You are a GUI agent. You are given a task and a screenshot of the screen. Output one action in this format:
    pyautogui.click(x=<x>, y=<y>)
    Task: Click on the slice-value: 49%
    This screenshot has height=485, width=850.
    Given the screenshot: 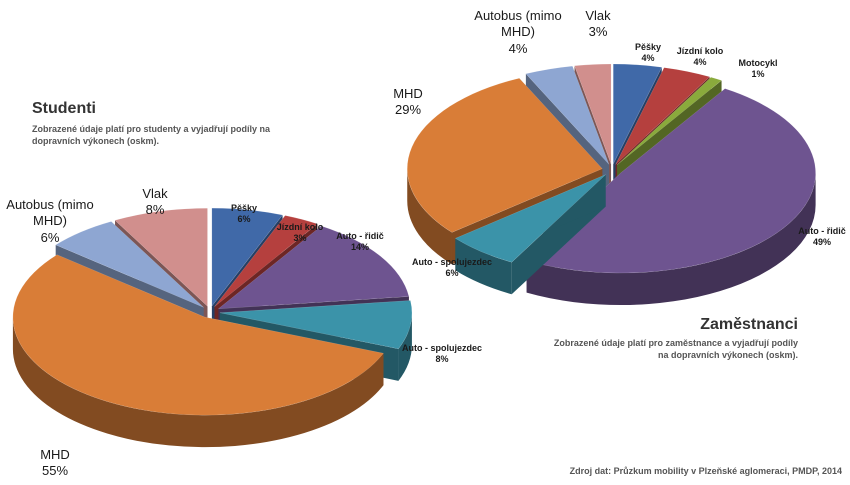 What is the action you would take?
    pyautogui.click(x=821, y=242)
    